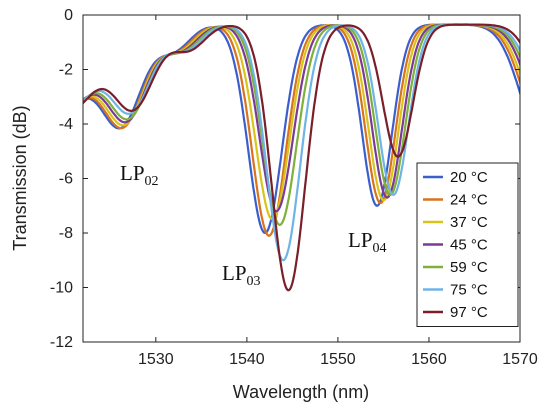 Image resolution: width=550 pixels, height=412 pixels. Describe the element at coordinates (520, 359) in the screenshot. I see `x-tick-label: 1570` at that location.